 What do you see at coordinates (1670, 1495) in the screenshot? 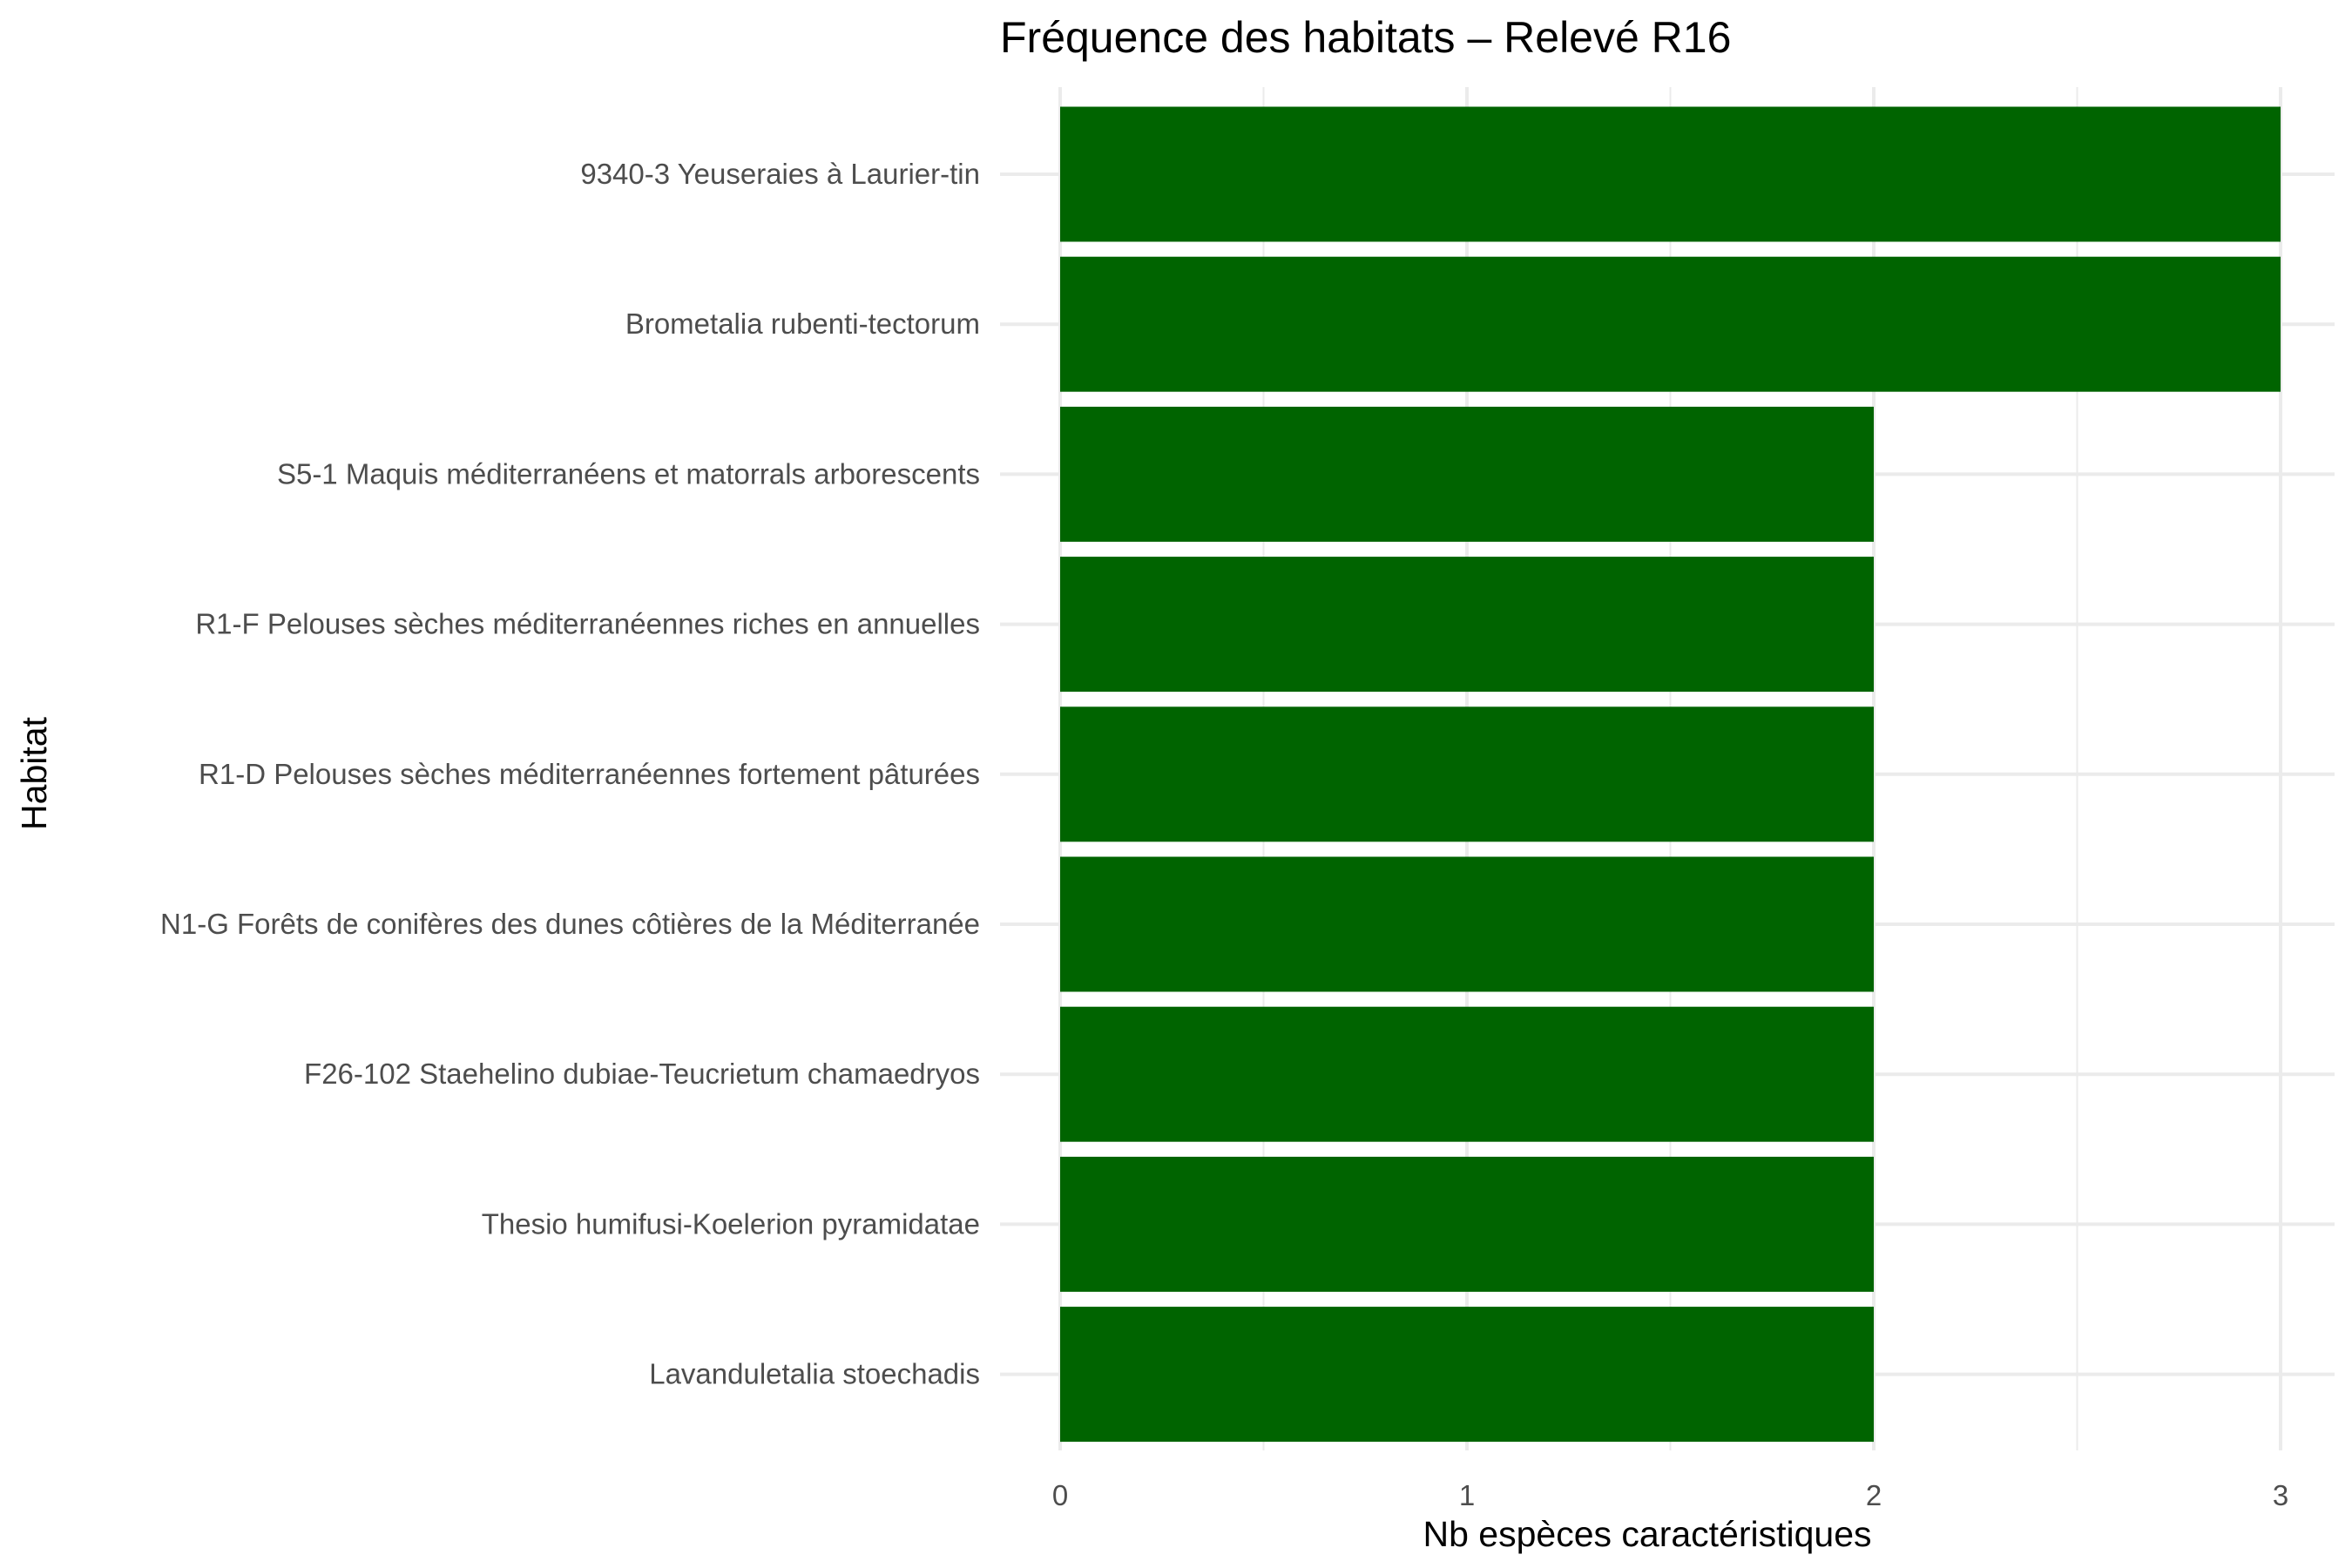
I see `x-tick-labels: 0 1 2 3` at bounding box center [1670, 1495].